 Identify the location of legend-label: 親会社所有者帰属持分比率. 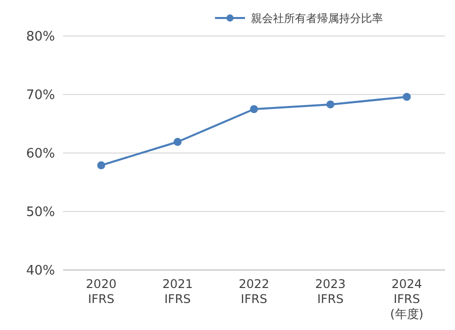
(317, 18).